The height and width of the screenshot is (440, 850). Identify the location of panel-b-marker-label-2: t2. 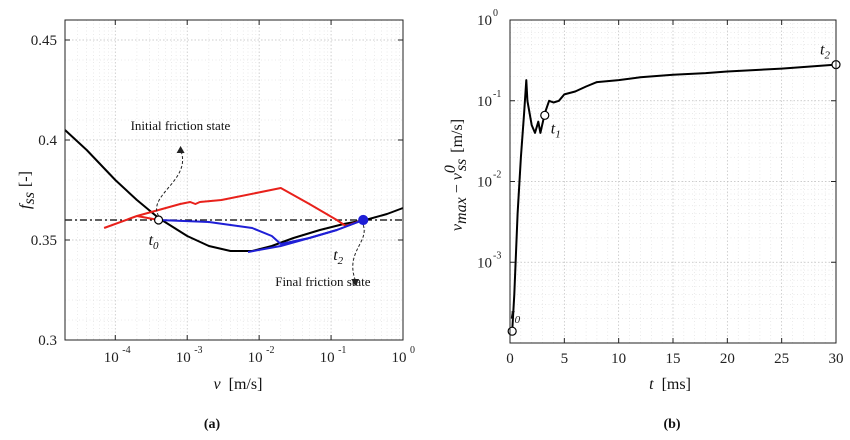
(825, 52).